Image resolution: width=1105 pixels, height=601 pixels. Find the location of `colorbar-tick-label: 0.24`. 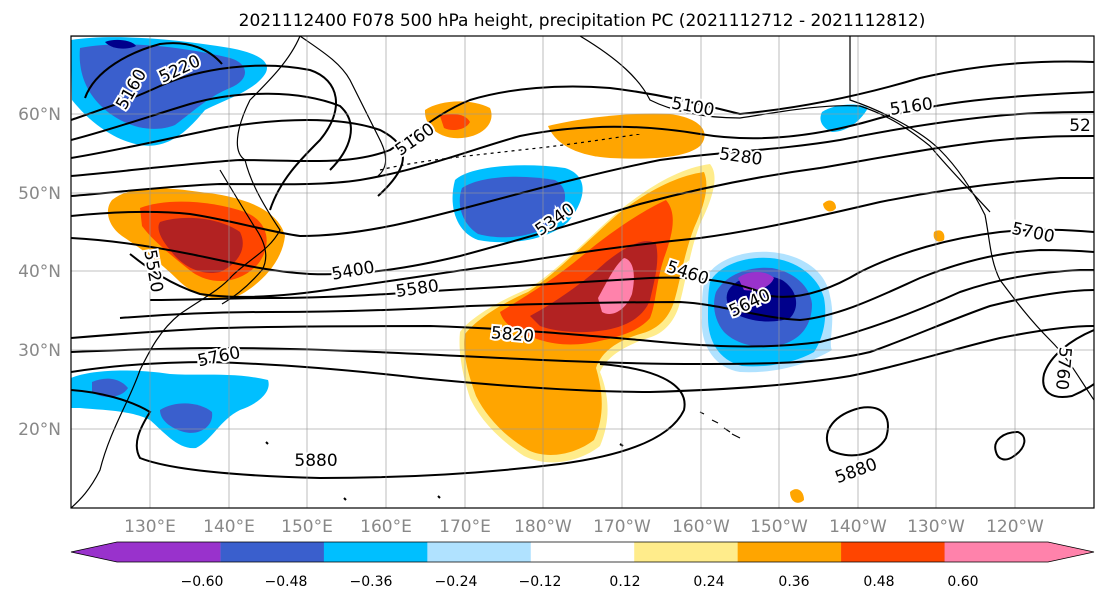

colorbar-tick-label: 0.24 is located at coordinates (708, 582).